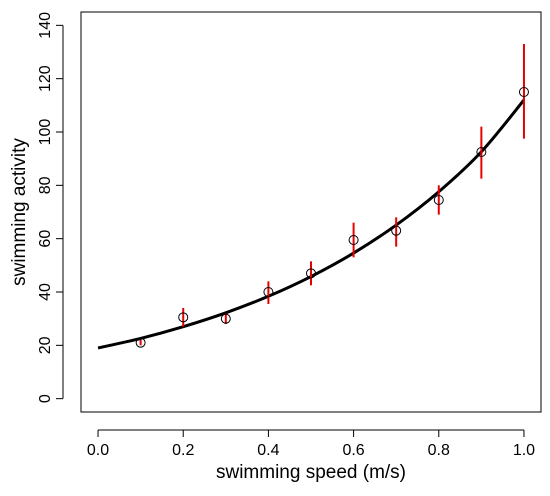  What do you see at coordinates (268, 450) in the screenshot?
I see `x-tick-label: 0.4` at bounding box center [268, 450].